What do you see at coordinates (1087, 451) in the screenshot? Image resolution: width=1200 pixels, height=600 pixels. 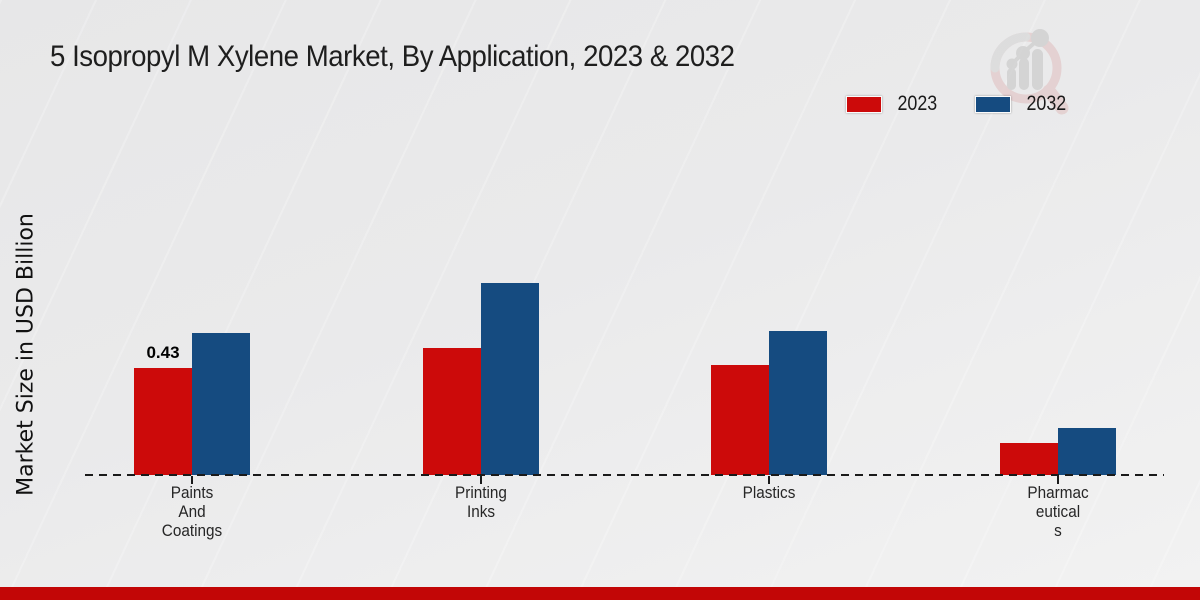 I see `bar-2032-pharmaceuticals` at bounding box center [1087, 451].